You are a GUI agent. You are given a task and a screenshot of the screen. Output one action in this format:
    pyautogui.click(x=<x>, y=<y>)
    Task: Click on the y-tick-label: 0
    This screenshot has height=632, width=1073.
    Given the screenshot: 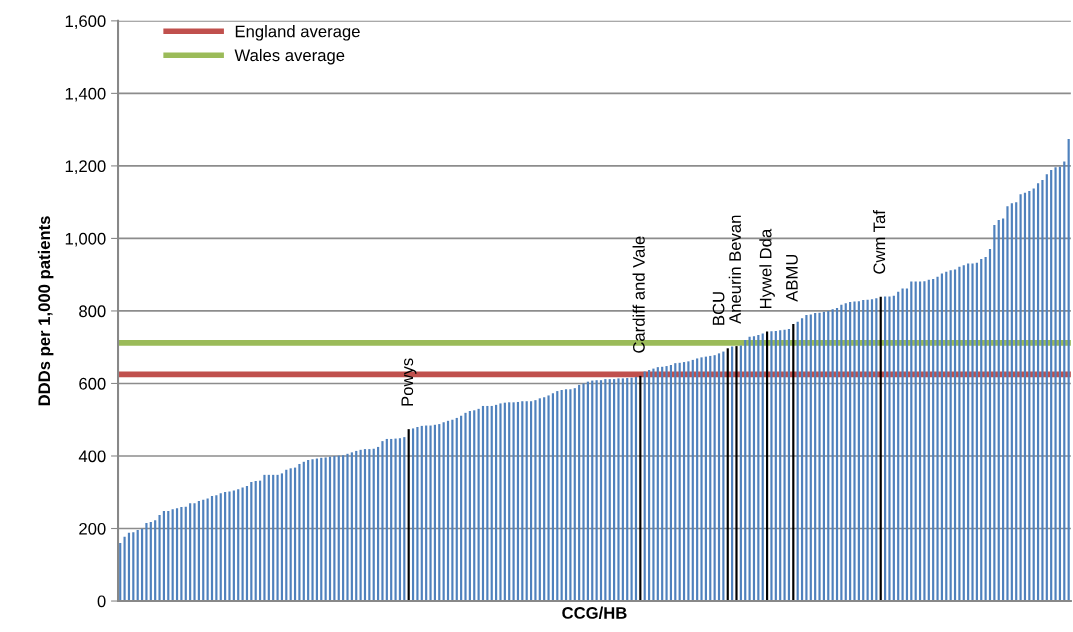 What is the action you would take?
    pyautogui.click(x=101, y=601)
    